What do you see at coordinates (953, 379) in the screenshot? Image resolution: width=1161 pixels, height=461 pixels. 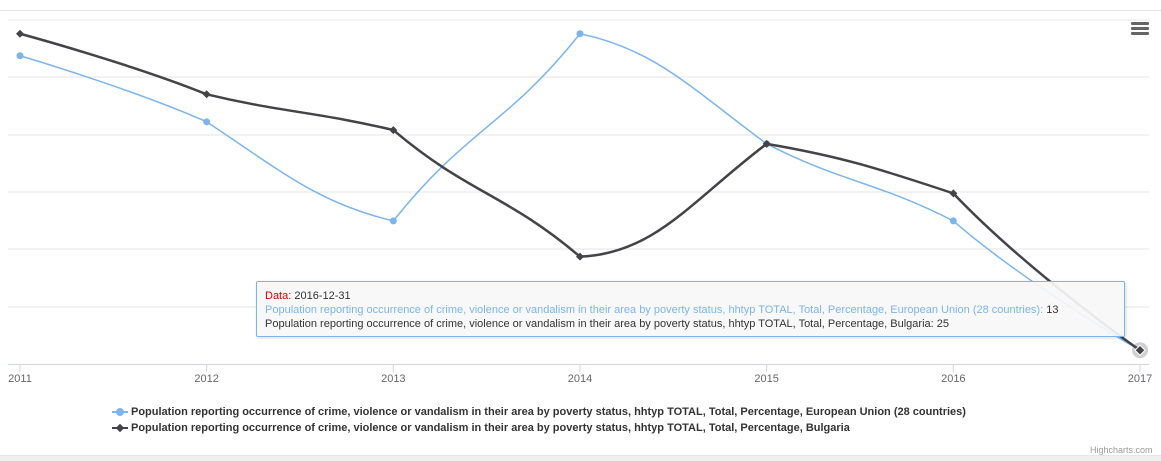 I see `x-tick-label: 2016` at bounding box center [953, 379].